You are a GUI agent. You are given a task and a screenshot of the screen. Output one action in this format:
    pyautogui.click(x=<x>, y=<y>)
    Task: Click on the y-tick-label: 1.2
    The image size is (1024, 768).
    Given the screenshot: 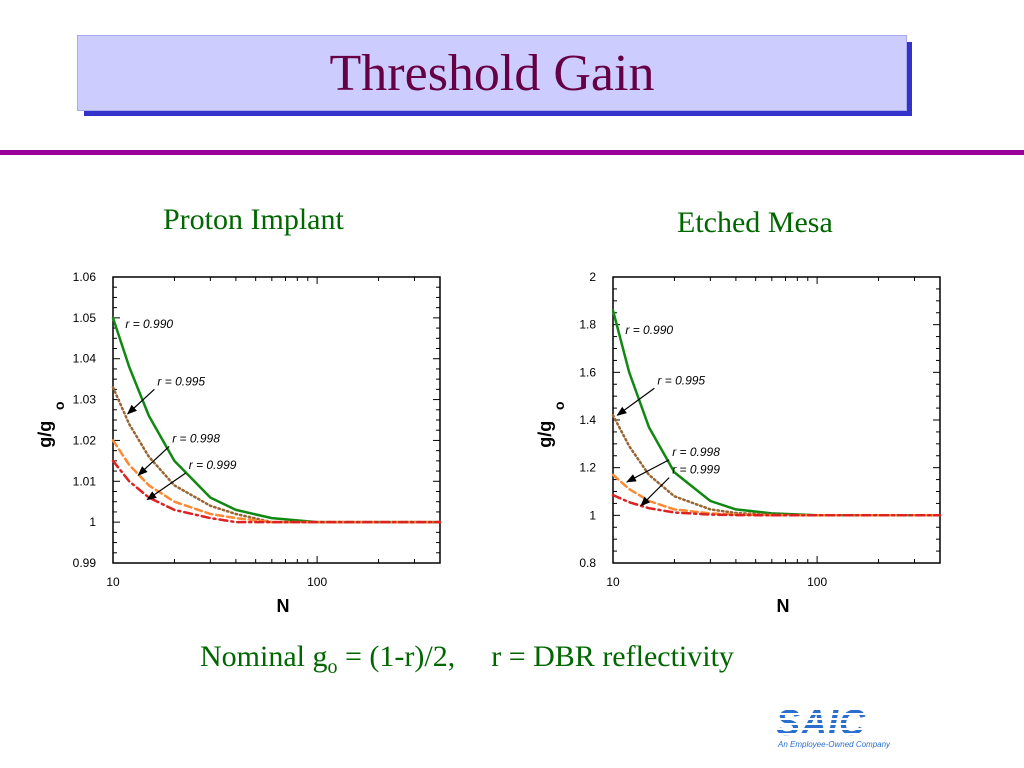 What is the action you would take?
    pyautogui.click(x=587, y=468)
    